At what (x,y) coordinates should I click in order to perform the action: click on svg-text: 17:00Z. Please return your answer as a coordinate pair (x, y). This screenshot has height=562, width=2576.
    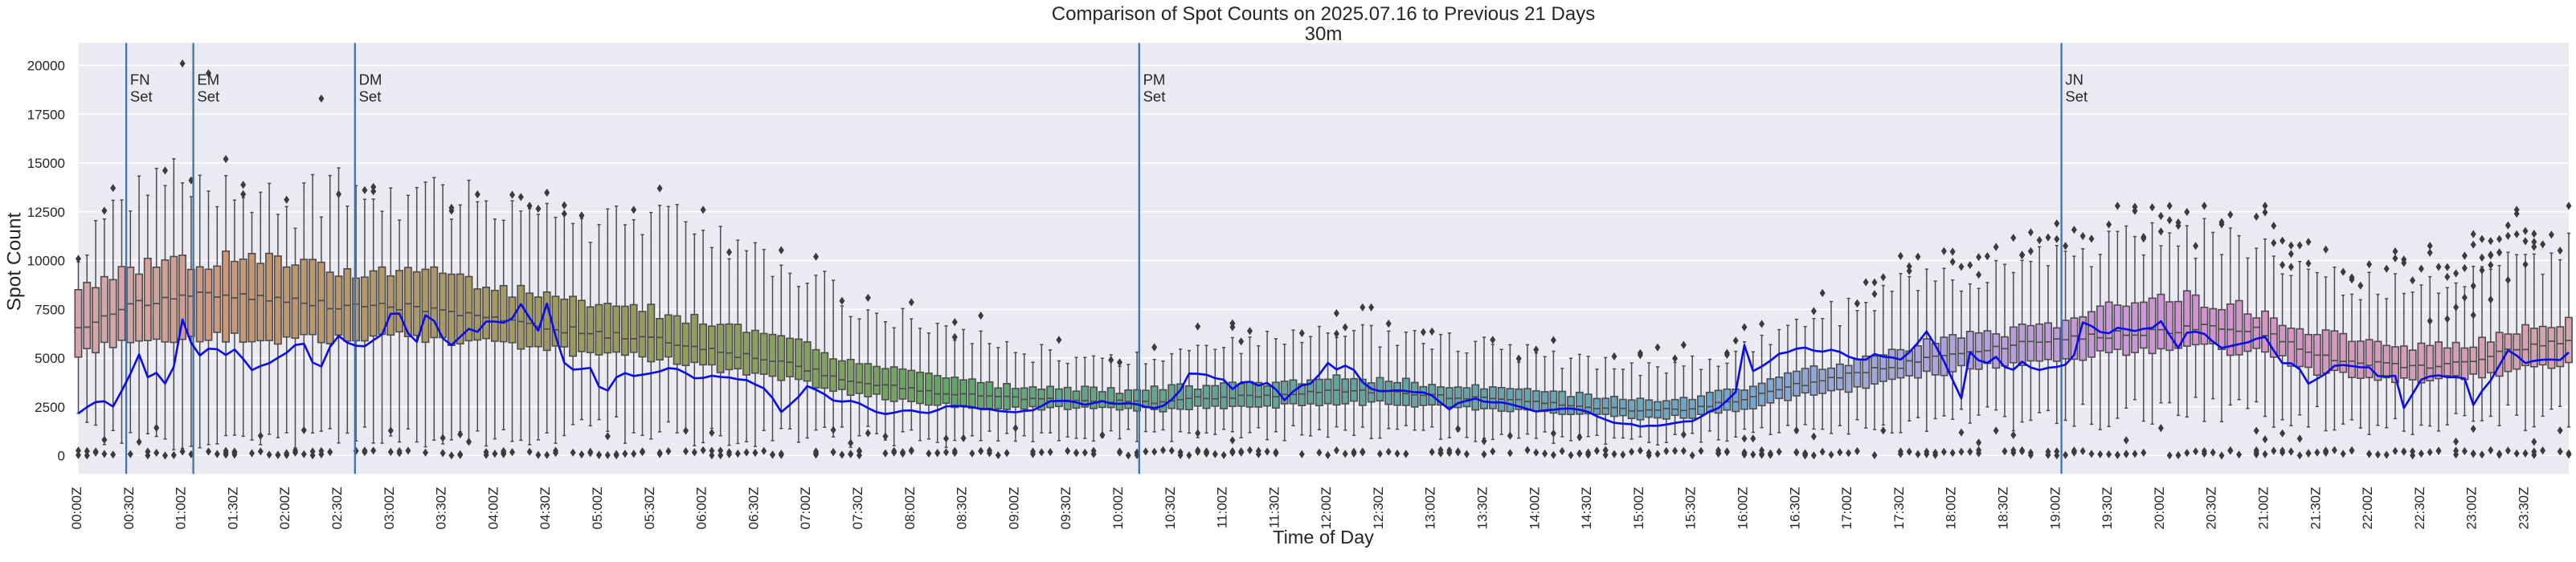
    Looking at the image, I should click on (1846, 508).